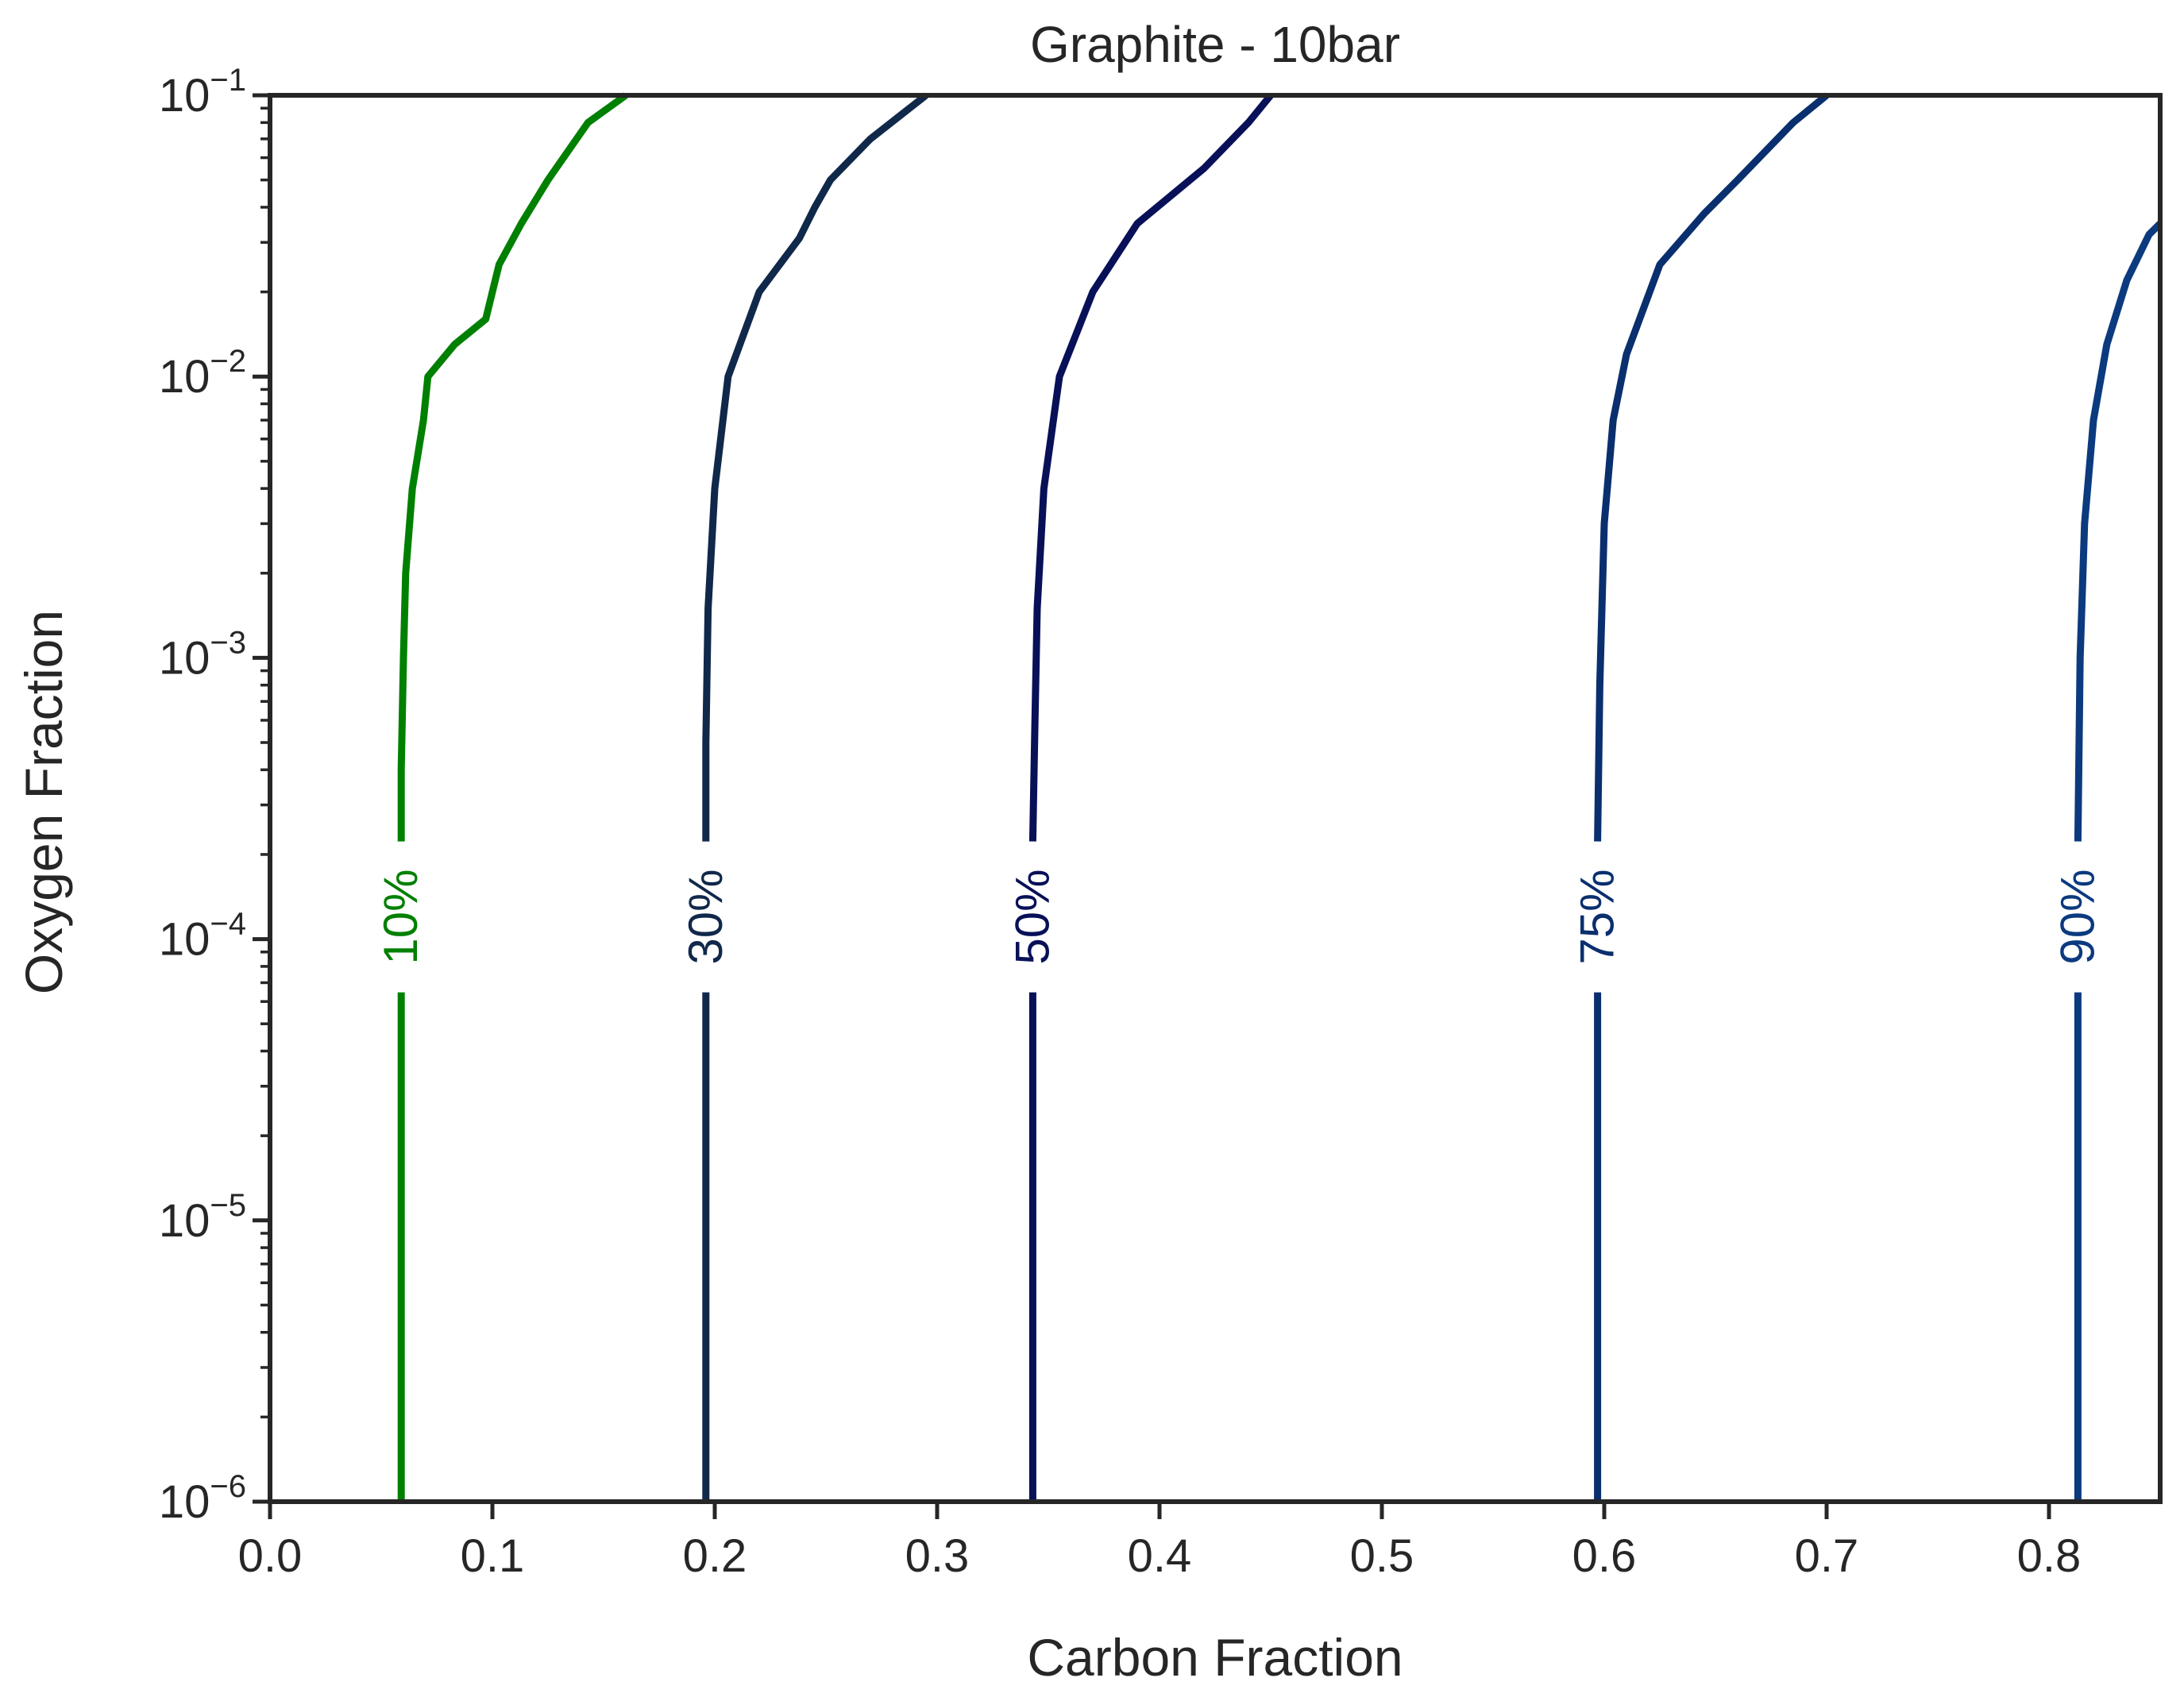 The height and width of the screenshot is (1701, 2184). I want to click on contour-line-50pct-upper, so click(1151, 467).